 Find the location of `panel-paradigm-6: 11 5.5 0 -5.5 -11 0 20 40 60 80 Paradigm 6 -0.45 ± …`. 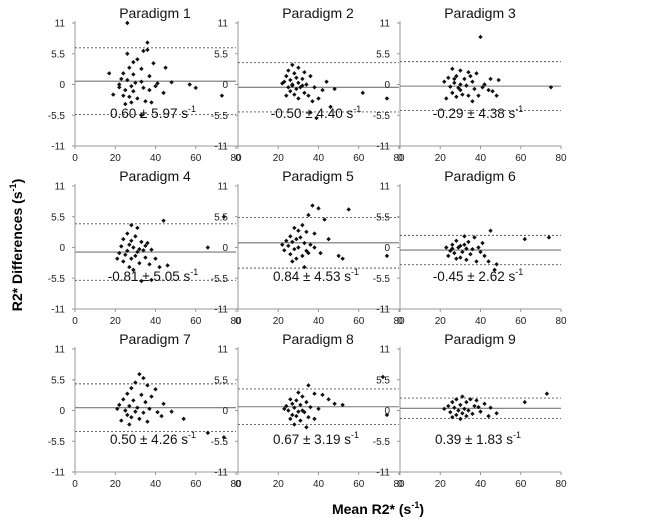

panel-paradigm-6: 11 5.5 0 -5.5 -11 0 20 40 60 80 Paradigm 6 -0.45 ± … is located at coordinates (470, 247).